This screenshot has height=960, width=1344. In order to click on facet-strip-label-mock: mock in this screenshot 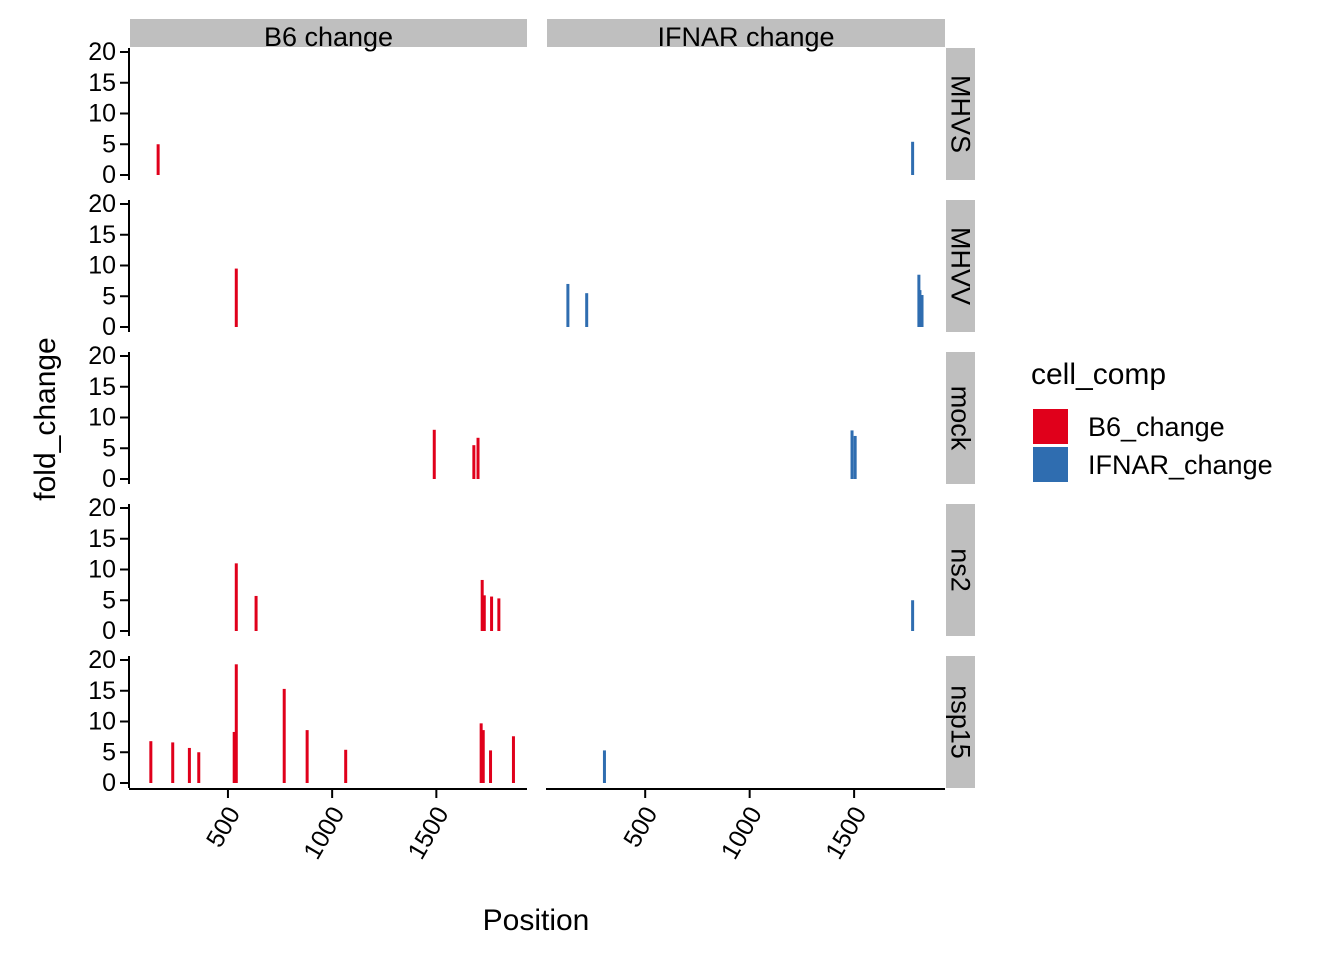, I will do `click(961, 418)`.